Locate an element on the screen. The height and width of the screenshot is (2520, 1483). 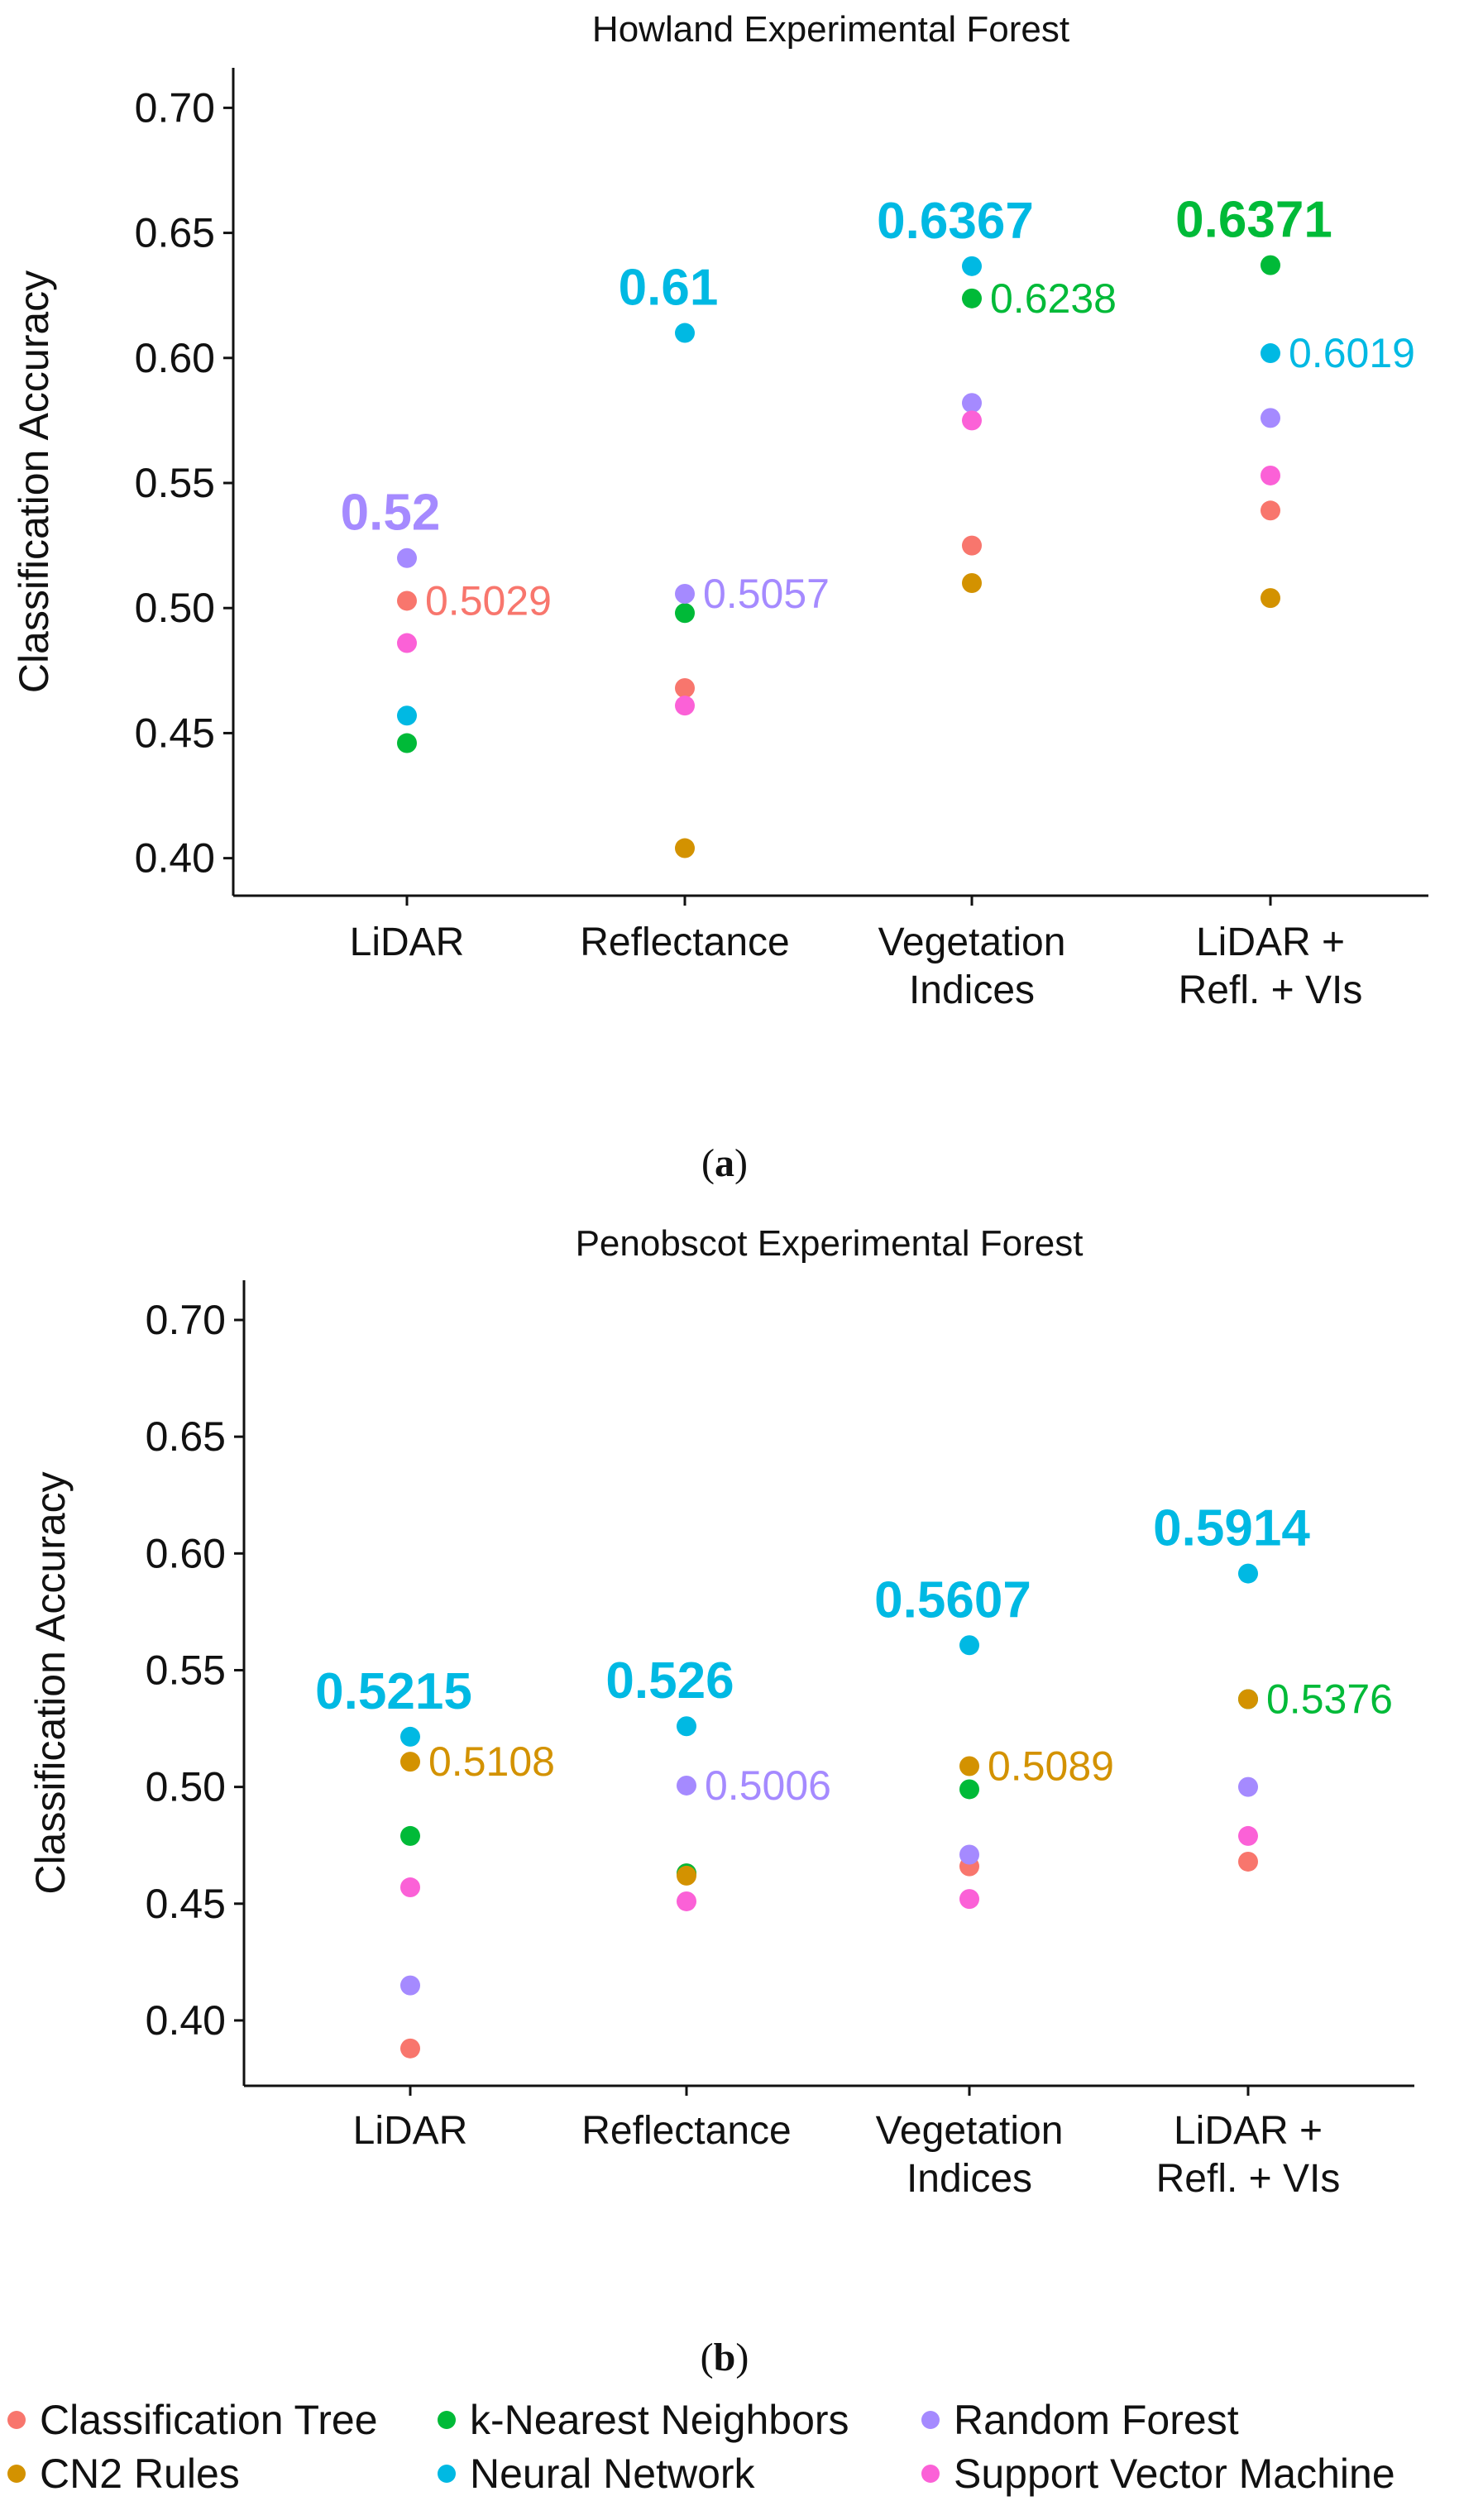
best-value-label: 0.5215 is located at coordinates (394, 1691).